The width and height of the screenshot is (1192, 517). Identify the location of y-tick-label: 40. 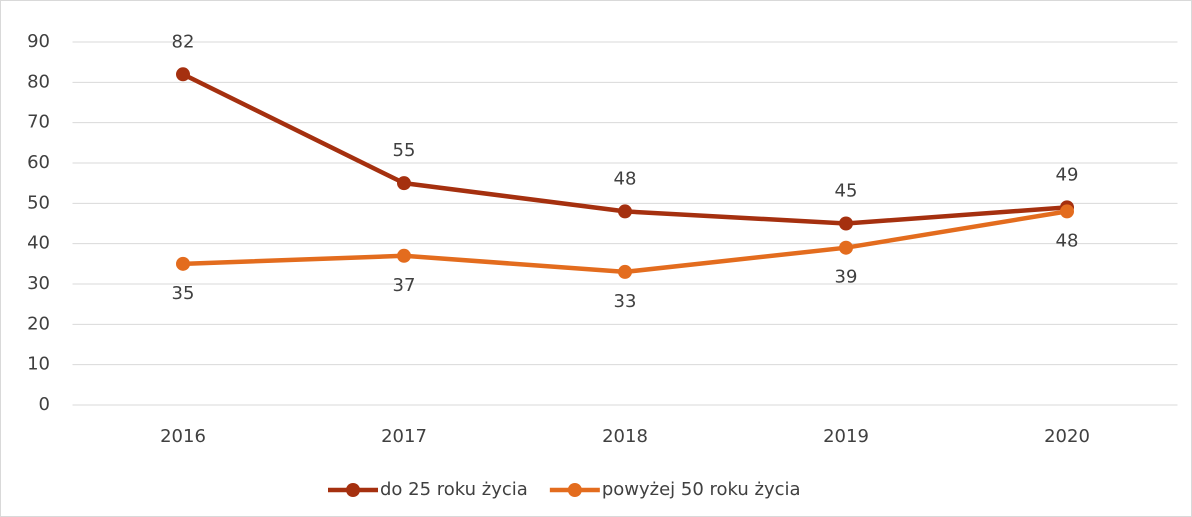
(38, 243).